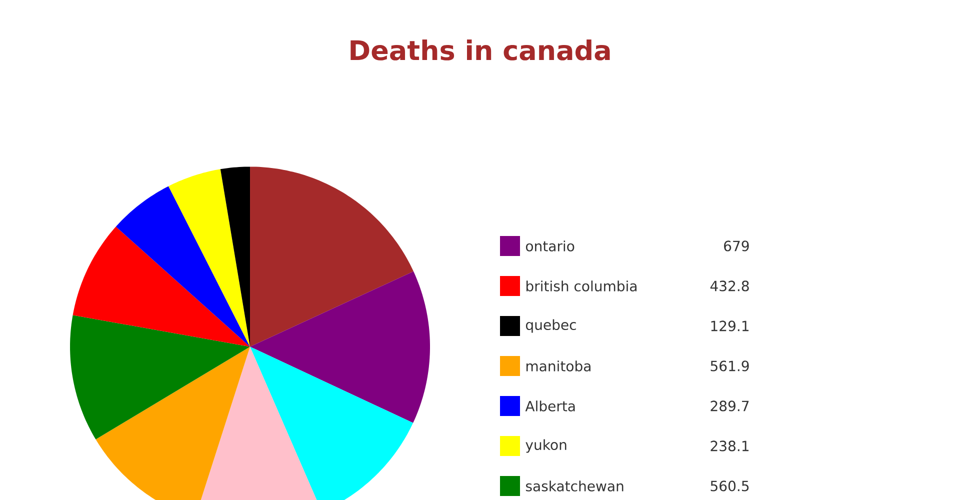 The image size is (960, 500). Describe the element at coordinates (729, 406) in the screenshot. I see `data-label: 289.7` at that location.